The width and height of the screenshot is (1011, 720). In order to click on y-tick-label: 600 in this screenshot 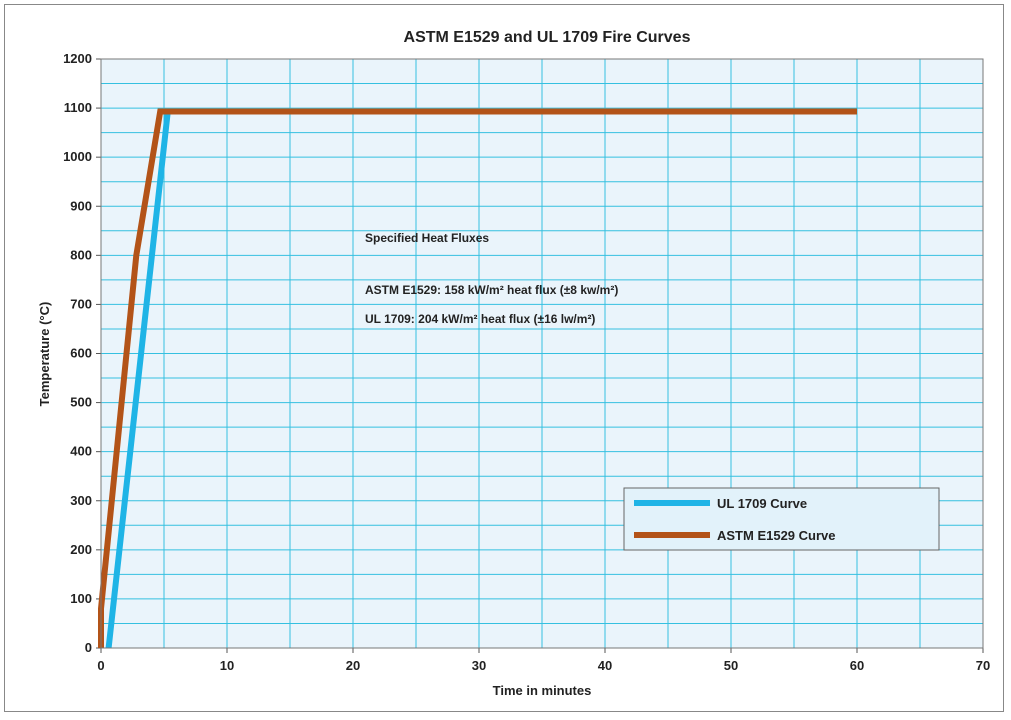, I will do `click(81, 353)`.